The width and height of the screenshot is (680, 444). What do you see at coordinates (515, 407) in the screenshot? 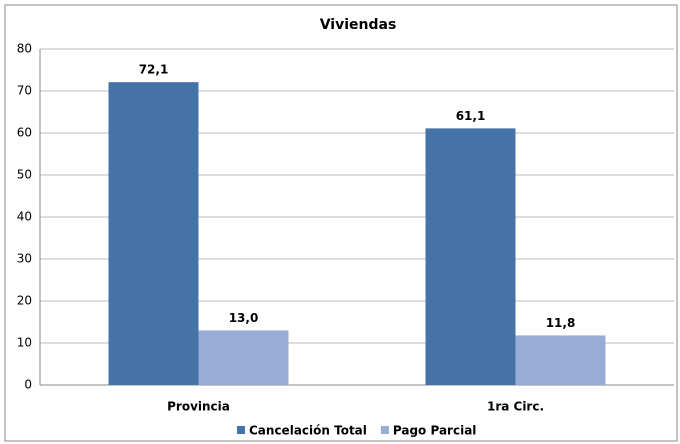
I see `x-tick-label: 1ra Circ.` at bounding box center [515, 407].